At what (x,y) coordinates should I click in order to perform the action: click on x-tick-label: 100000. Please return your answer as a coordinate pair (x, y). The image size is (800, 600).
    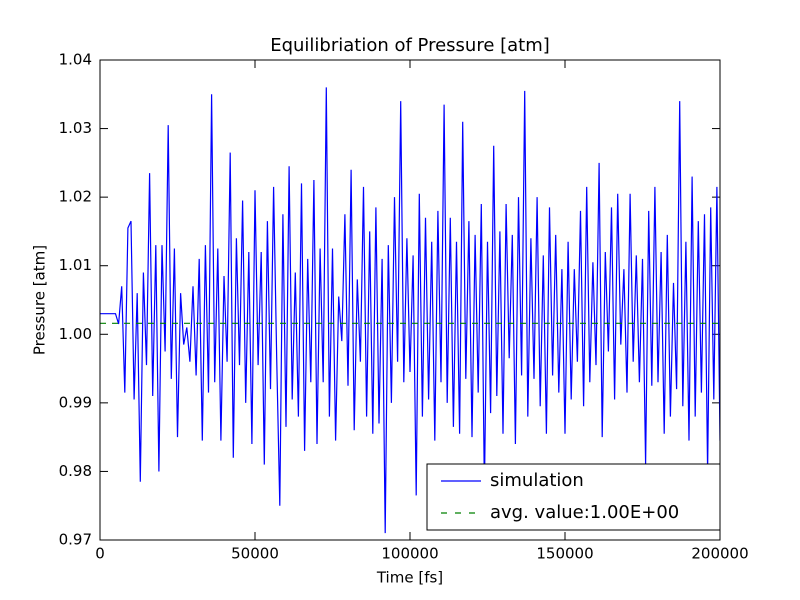
    Looking at the image, I should click on (409, 554).